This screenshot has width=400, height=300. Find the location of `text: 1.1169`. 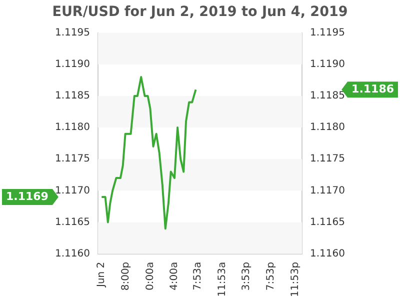

text: 1.1169 is located at coordinates (27, 196).